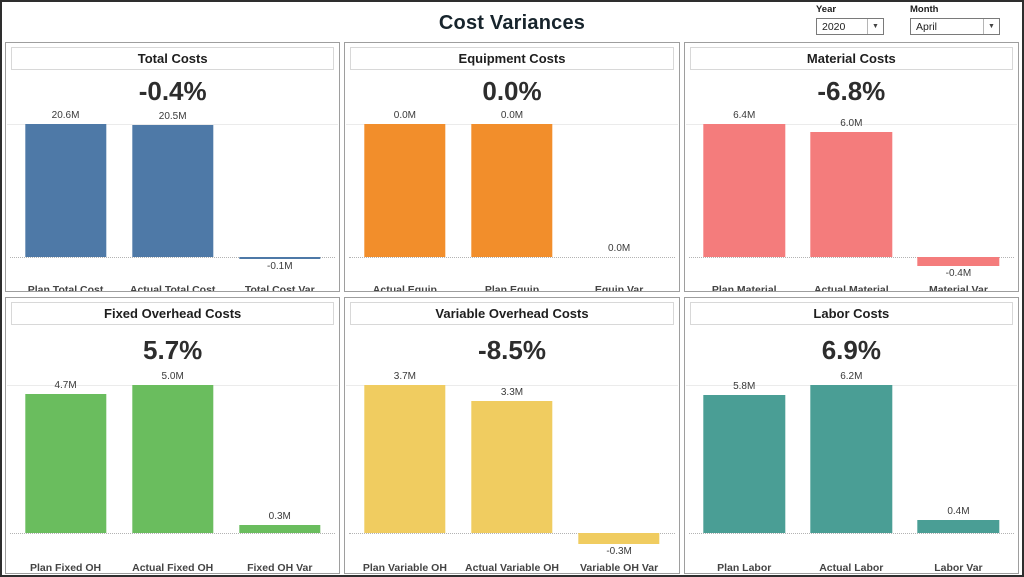  What do you see at coordinates (512, 313) in the screenshot?
I see `panel-title: Variable Overhead Costs` at bounding box center [512, 313].